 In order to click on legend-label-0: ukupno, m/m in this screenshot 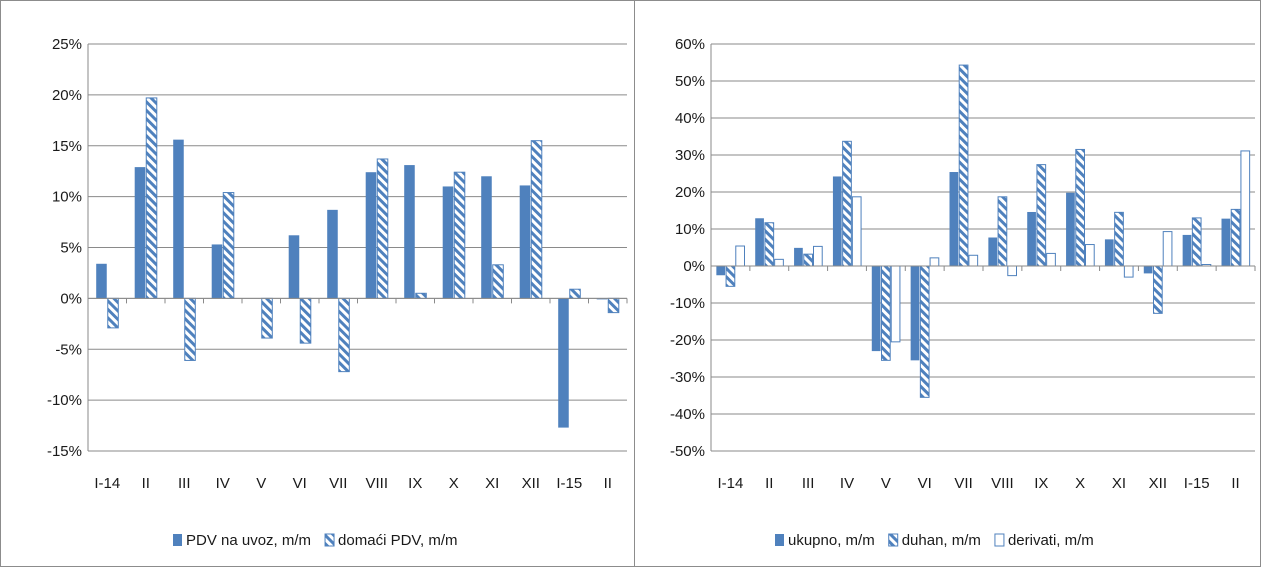, I will do `click(831, 540)`.